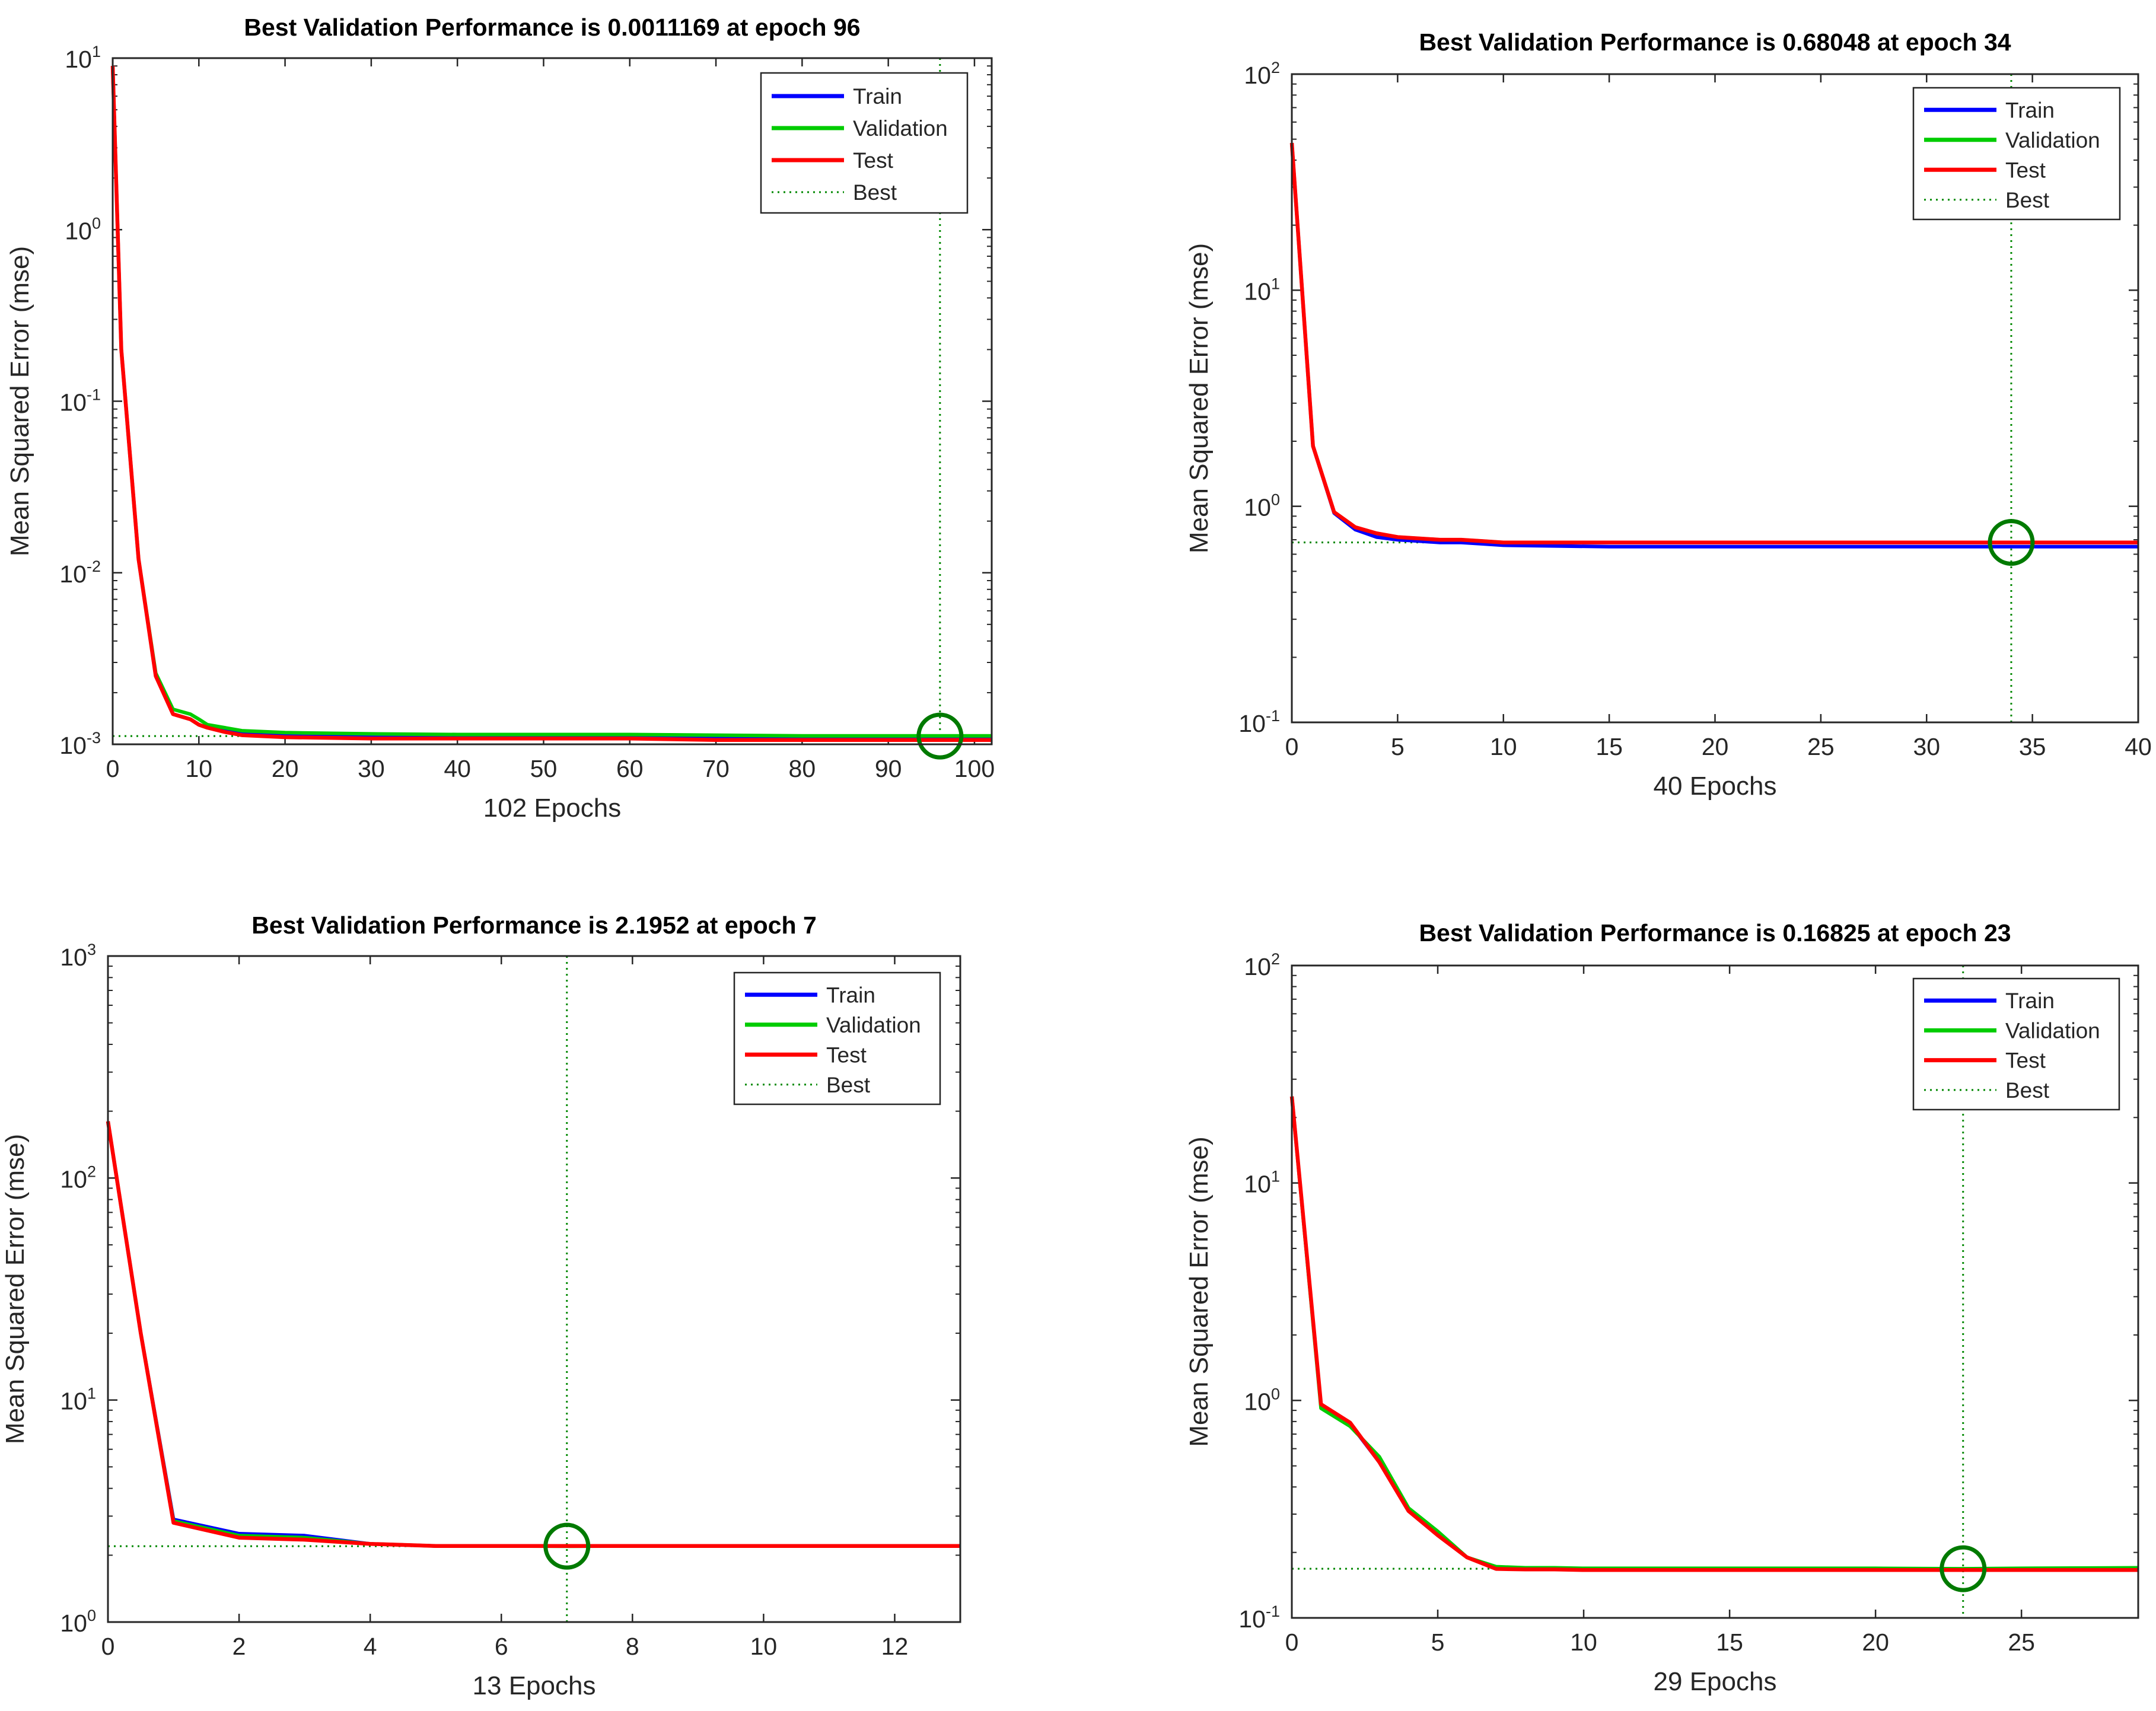  What do you see at coordinates (632, 1646) in the screenshot?
I see `x-tick-label: 8` at bounding box center [632, 1646].